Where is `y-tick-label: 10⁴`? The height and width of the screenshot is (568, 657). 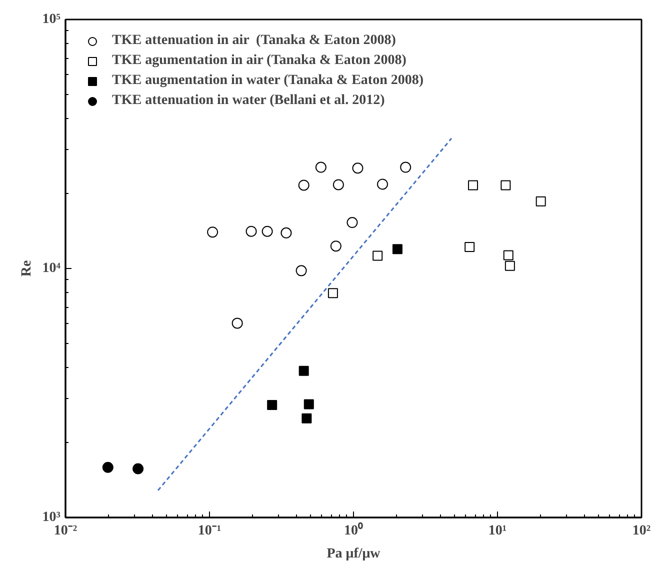 y-tick-label: 10⁴ is located at coordinates (52, 268).